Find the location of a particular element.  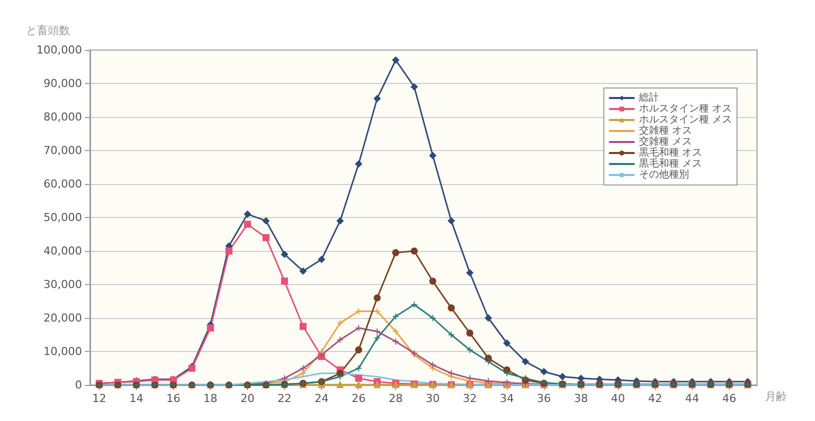

x-tick-label: 40 is located at coordinates (618, 398).